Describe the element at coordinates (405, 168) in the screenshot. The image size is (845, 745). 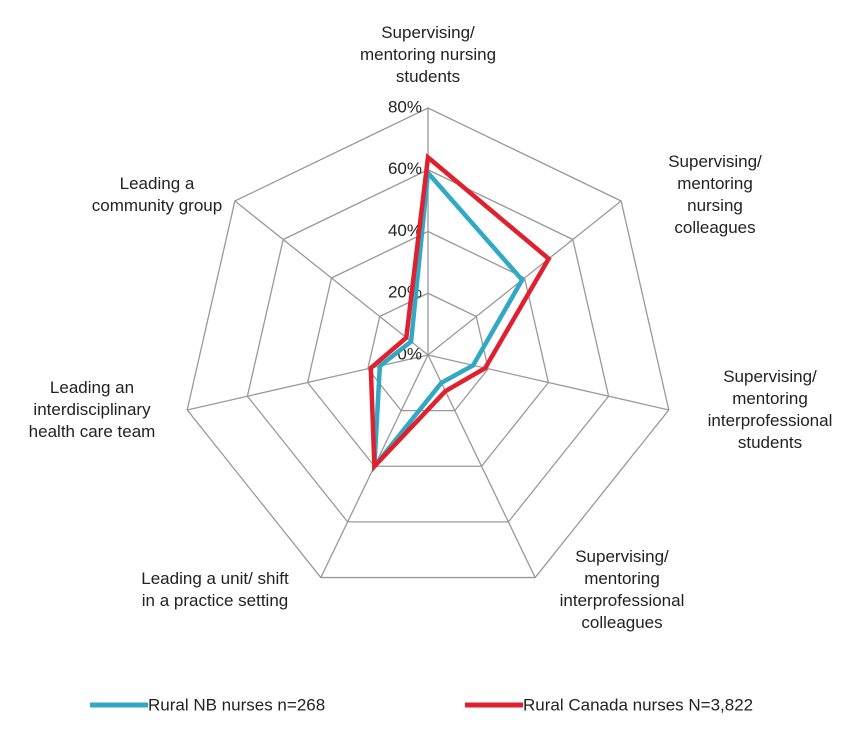
I see `axis-tick-label: 60%` at that location.